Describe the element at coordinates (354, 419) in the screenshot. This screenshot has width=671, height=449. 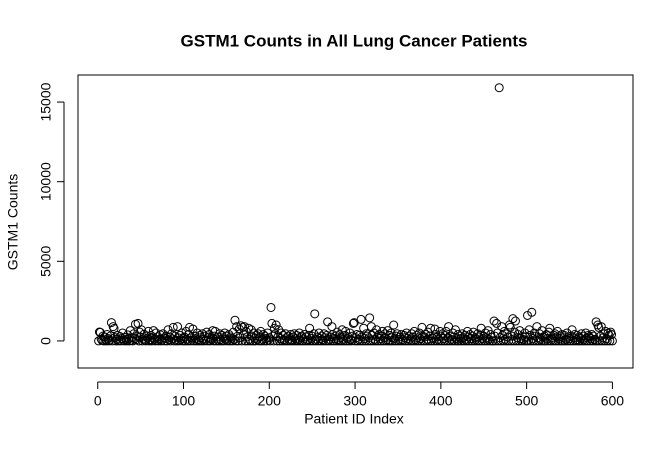
I see `x-axis-label: Patient ID Index` at that location.